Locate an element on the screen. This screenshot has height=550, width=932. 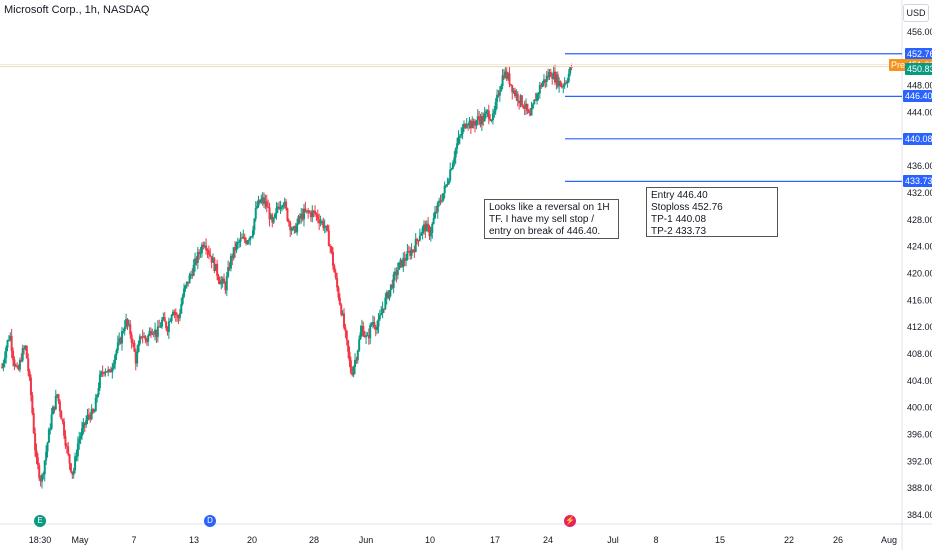
y-tick-label: 396.00 is located at coordinates (919, 435).